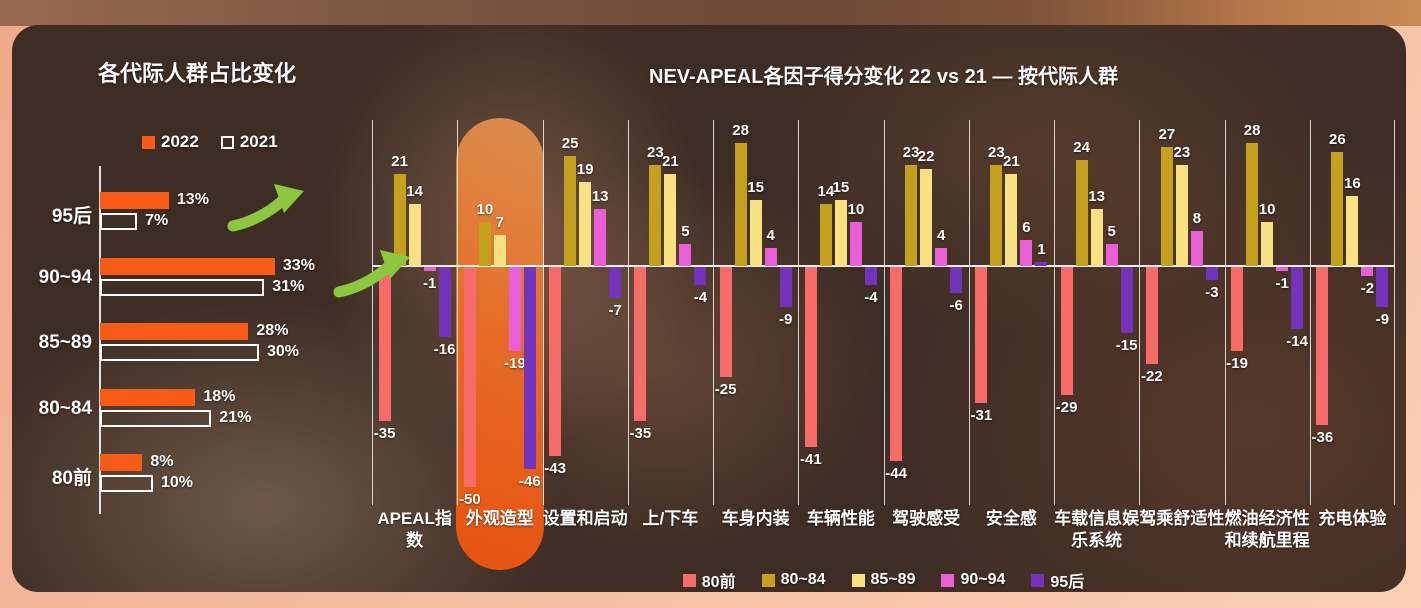  Describe the element at coordinates (177, 482) in the screenshot. I see `value-label: 10%` at that location.